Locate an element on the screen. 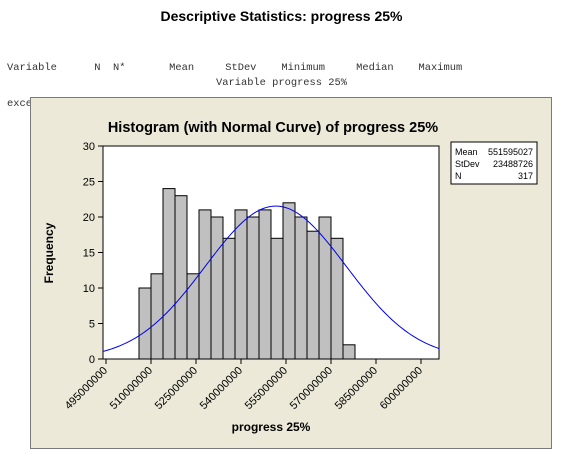 The image size is (563, 455). y-tick-label: 20 is located at coordinates (89, 218).